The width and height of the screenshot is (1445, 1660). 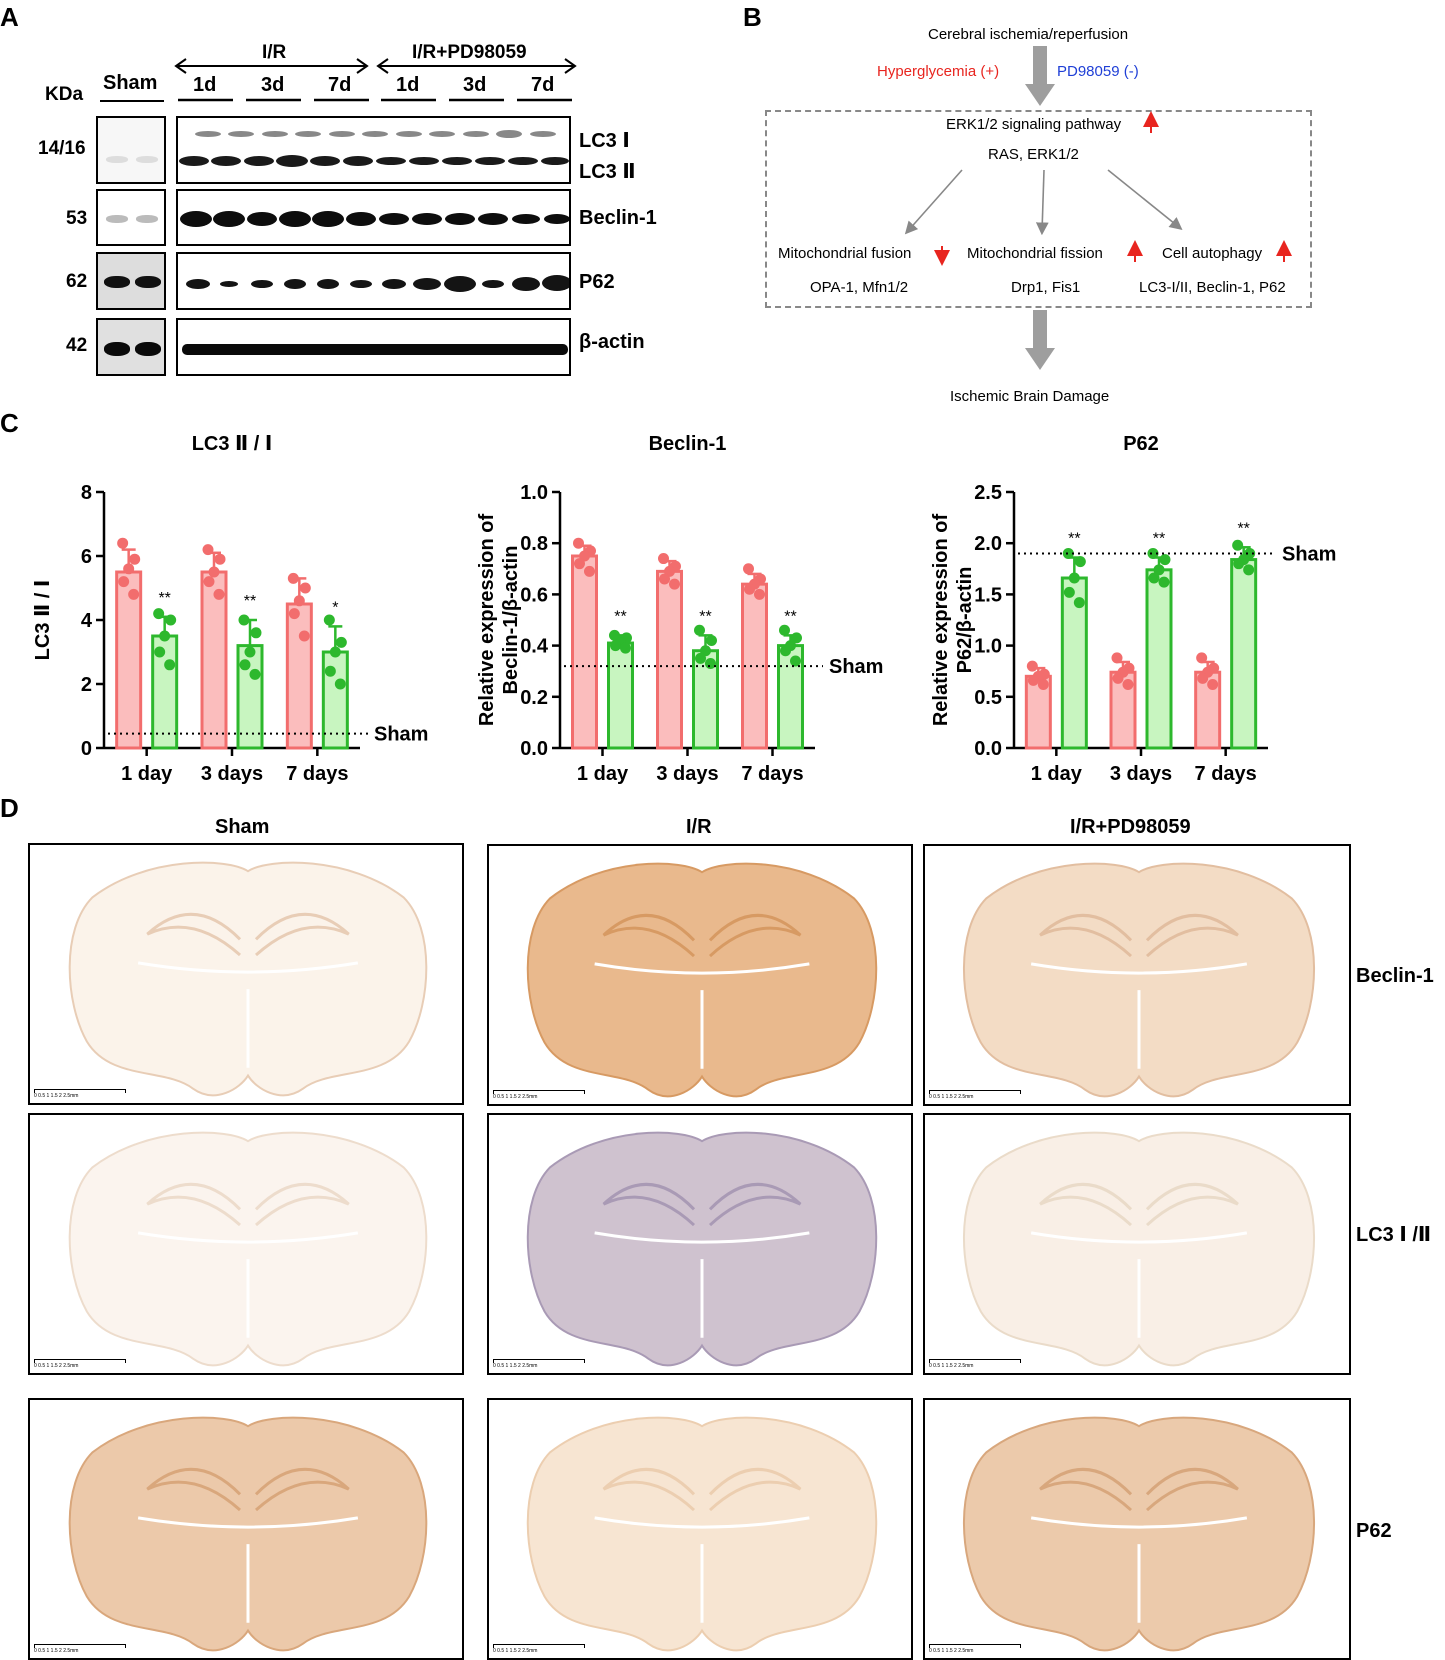 I want to click on row-label-lc3: LC3 Ⅰ /Ⅱ, so click(x=1394, y=1235).